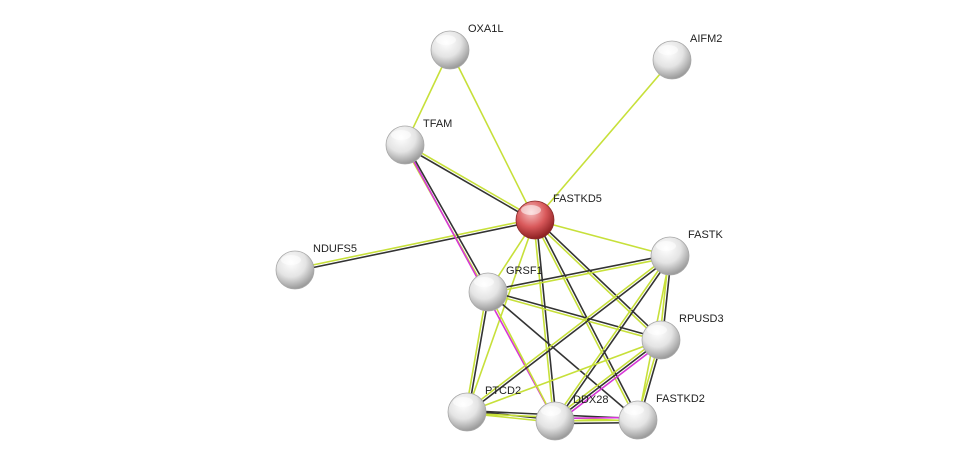  I want to click on node-FASTKD2: FASTKD2, so click(661, 416).